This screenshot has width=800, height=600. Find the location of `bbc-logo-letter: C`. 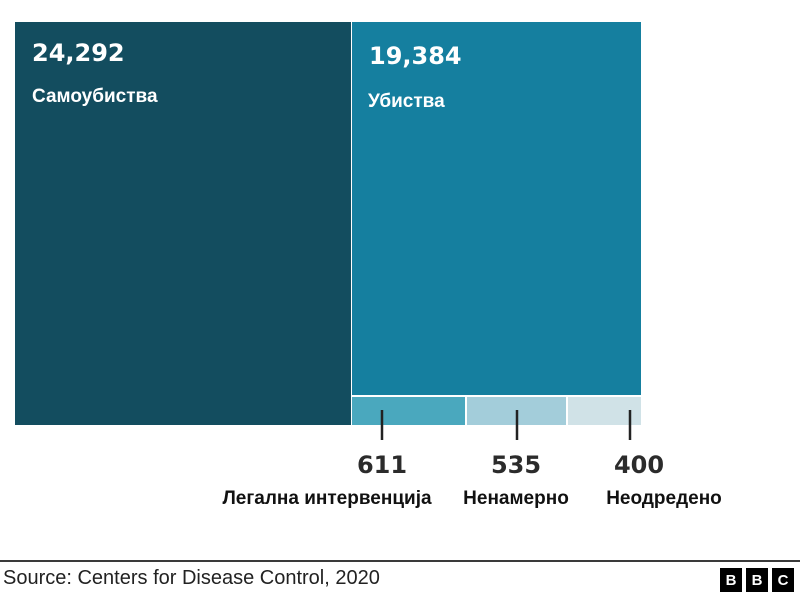

bbc-logo-letter: C is located at coordinates (783, 580).